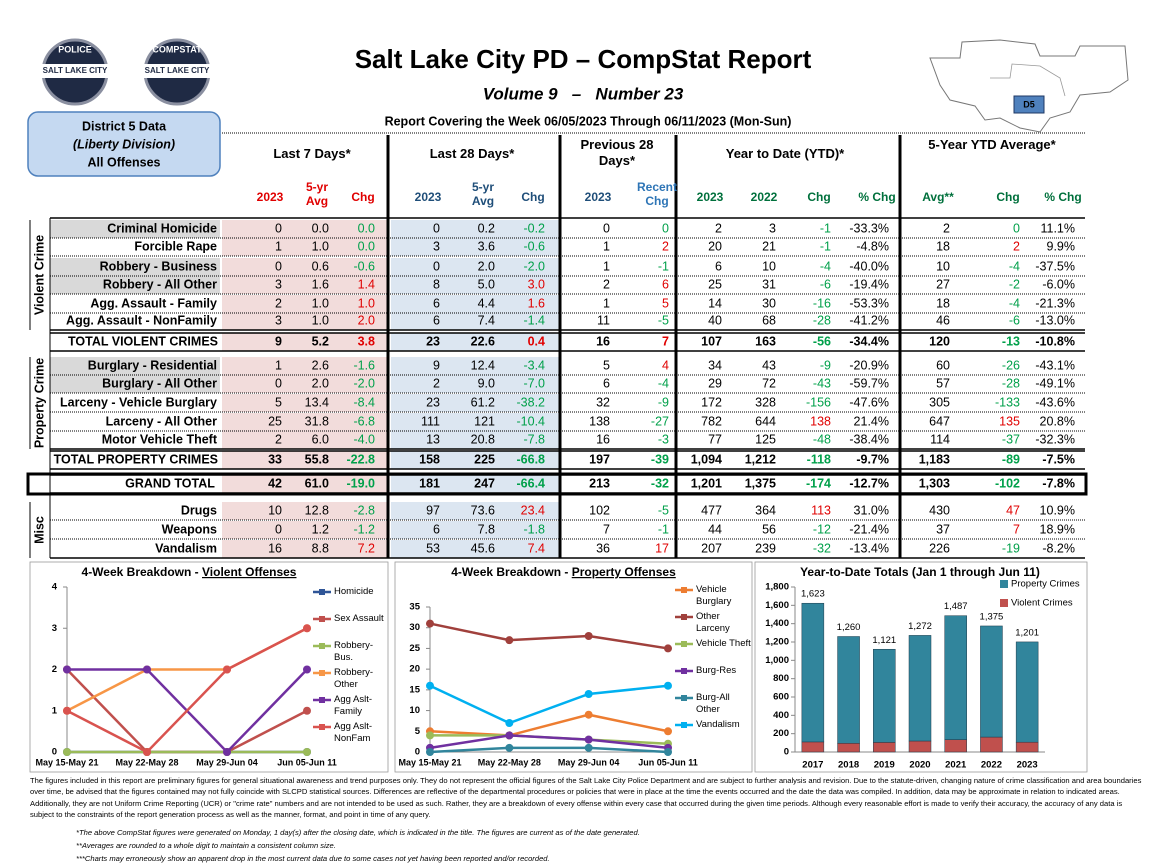 The image size is (1158, 866). I want to click on cell: 11, so click(603, 320).